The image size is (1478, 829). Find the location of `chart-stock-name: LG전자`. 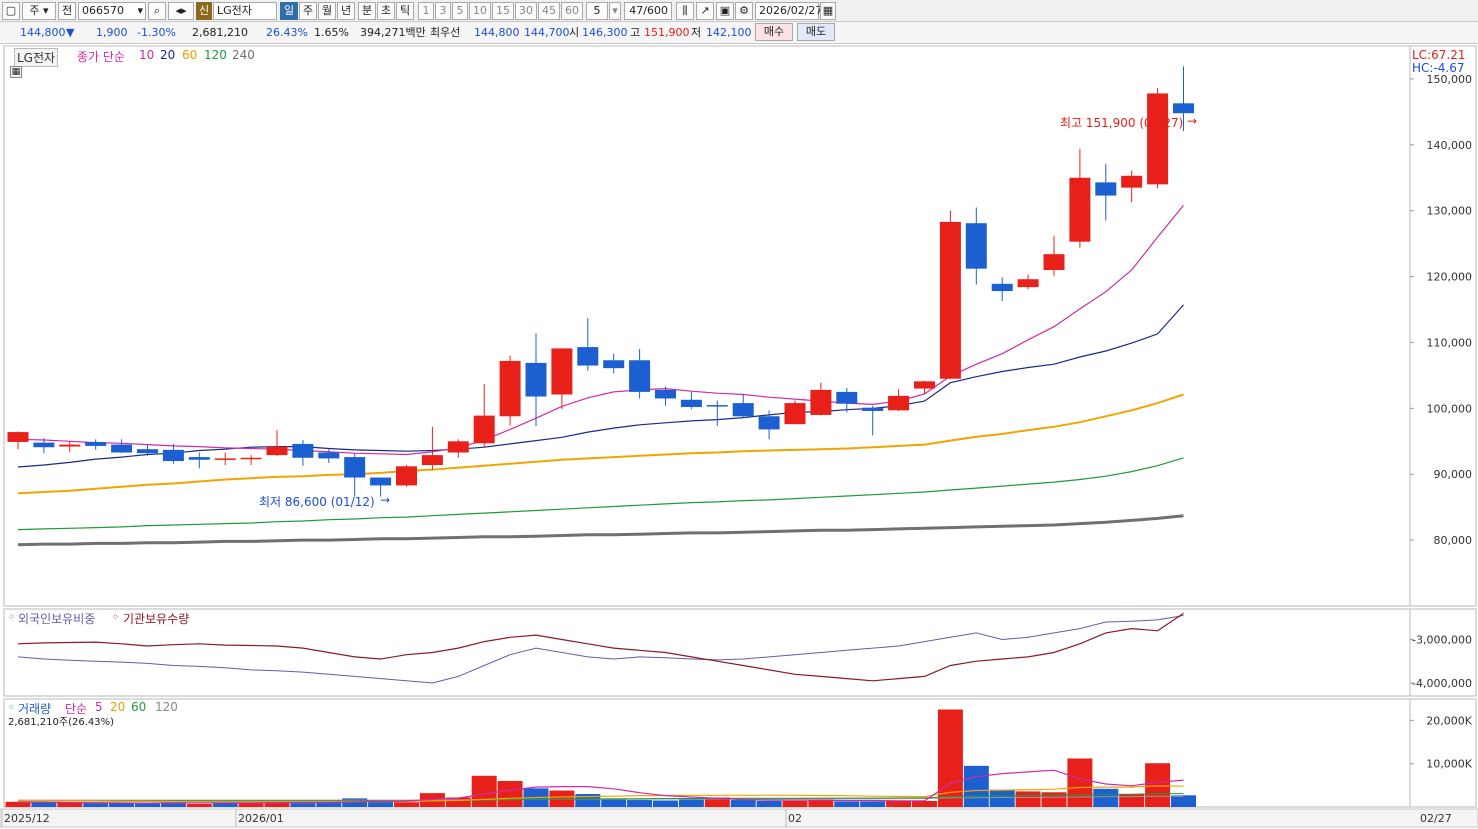

chart-stock-name: LG전자 is located at coordinates (36, 57).